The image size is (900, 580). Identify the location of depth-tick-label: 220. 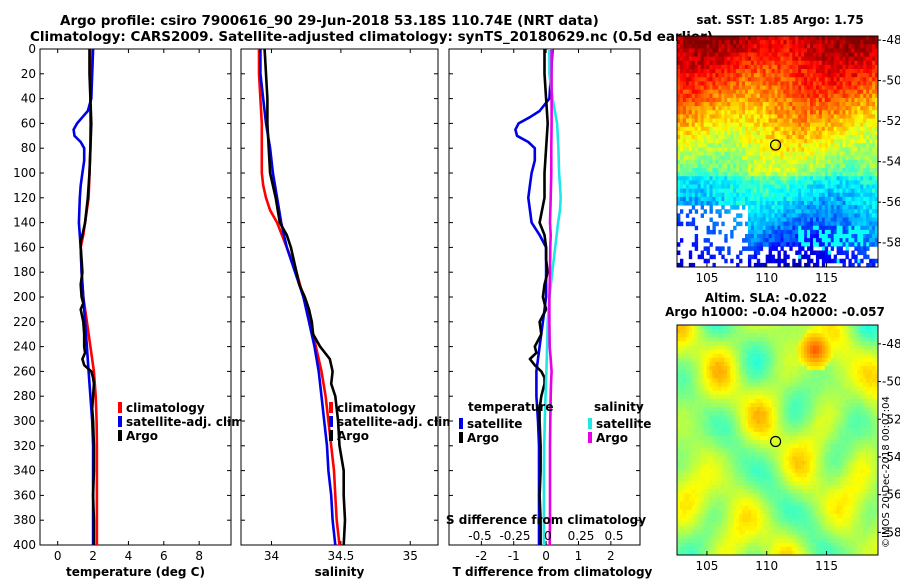
(24, 322).